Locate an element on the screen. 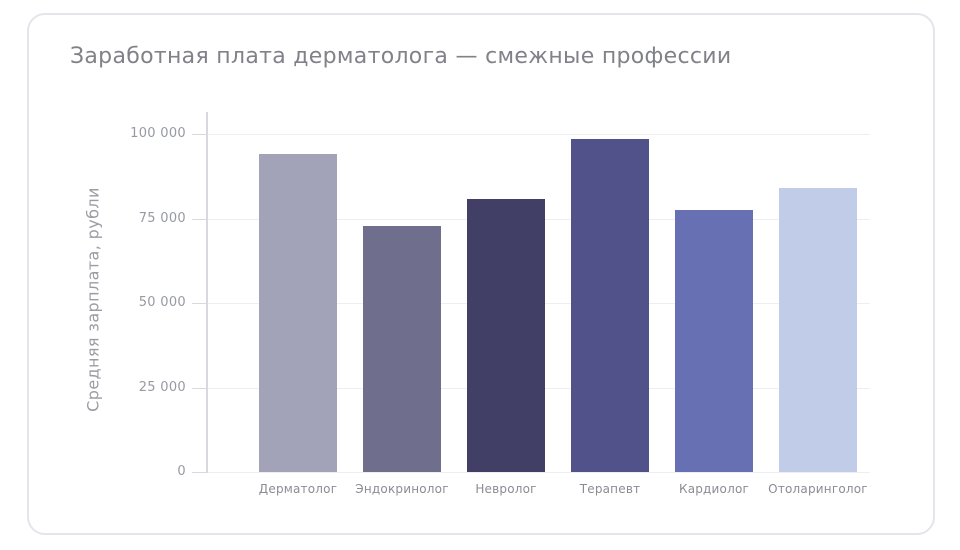  x-category-label: Кардиолог is located at coordinates (714, 489).